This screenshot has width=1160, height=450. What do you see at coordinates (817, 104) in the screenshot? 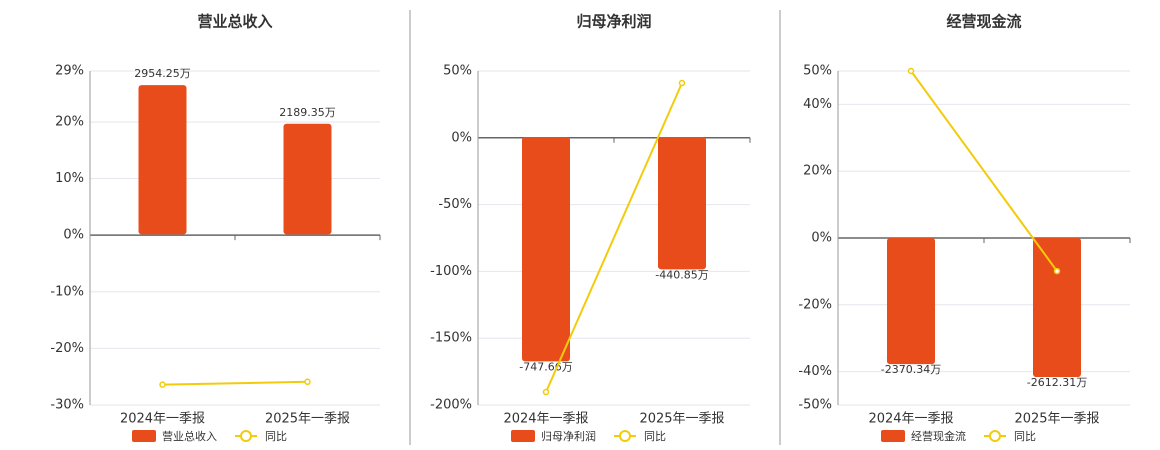
I see `y-tick-label: 40%` at bounding box center [817, 104].